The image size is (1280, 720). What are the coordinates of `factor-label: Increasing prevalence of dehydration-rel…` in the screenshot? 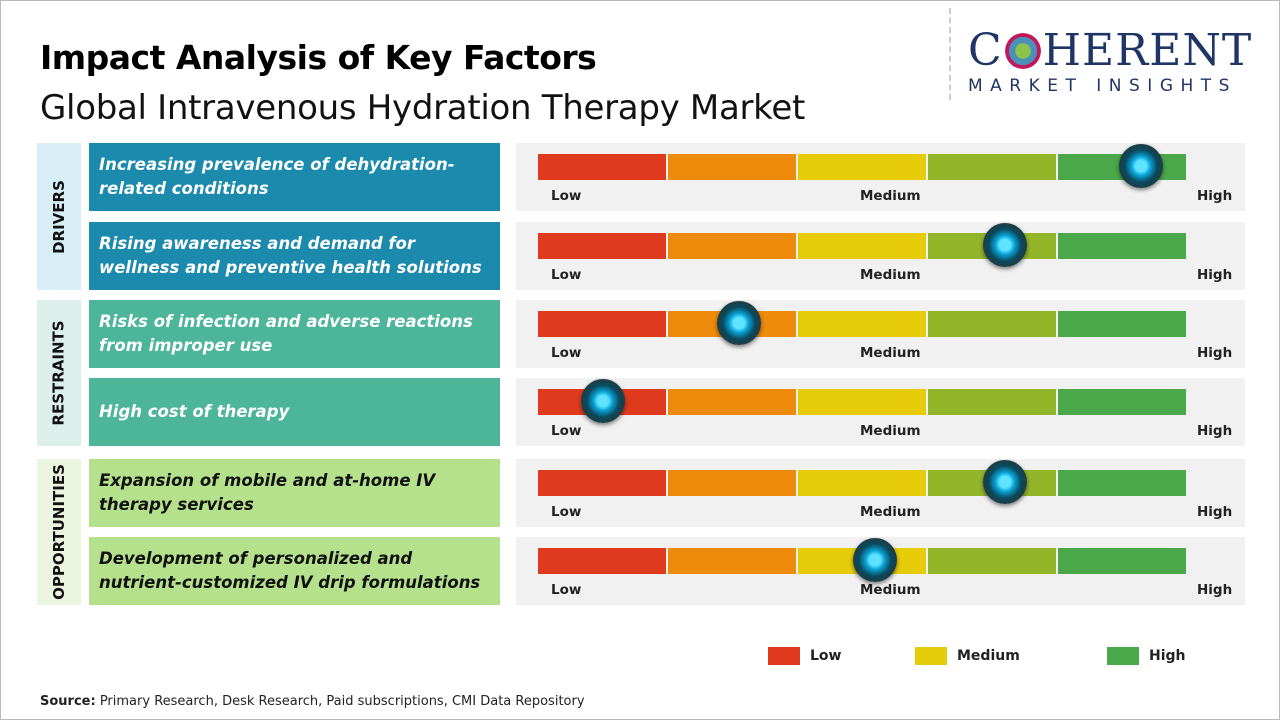 It's located at (294, 177).